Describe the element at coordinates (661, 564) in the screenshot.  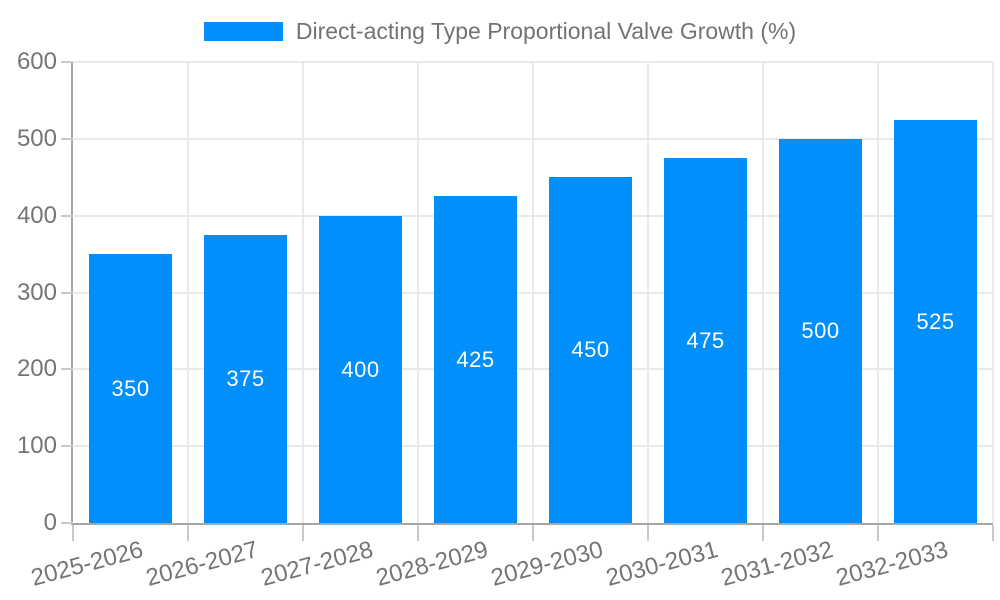
I see `x-axis-tick-label: 2030-2031` at that location.